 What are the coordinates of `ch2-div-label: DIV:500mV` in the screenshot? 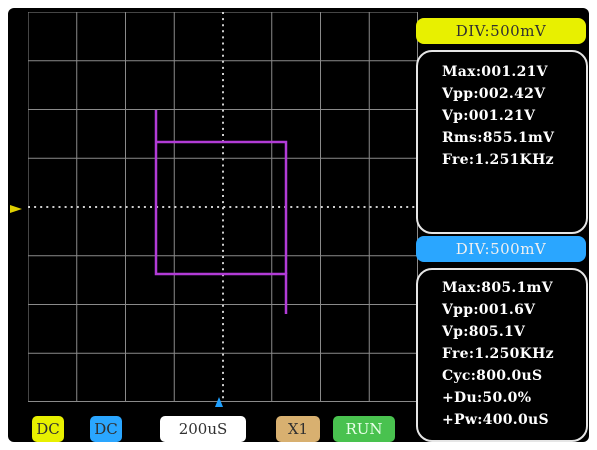 It's located at (501, 249).